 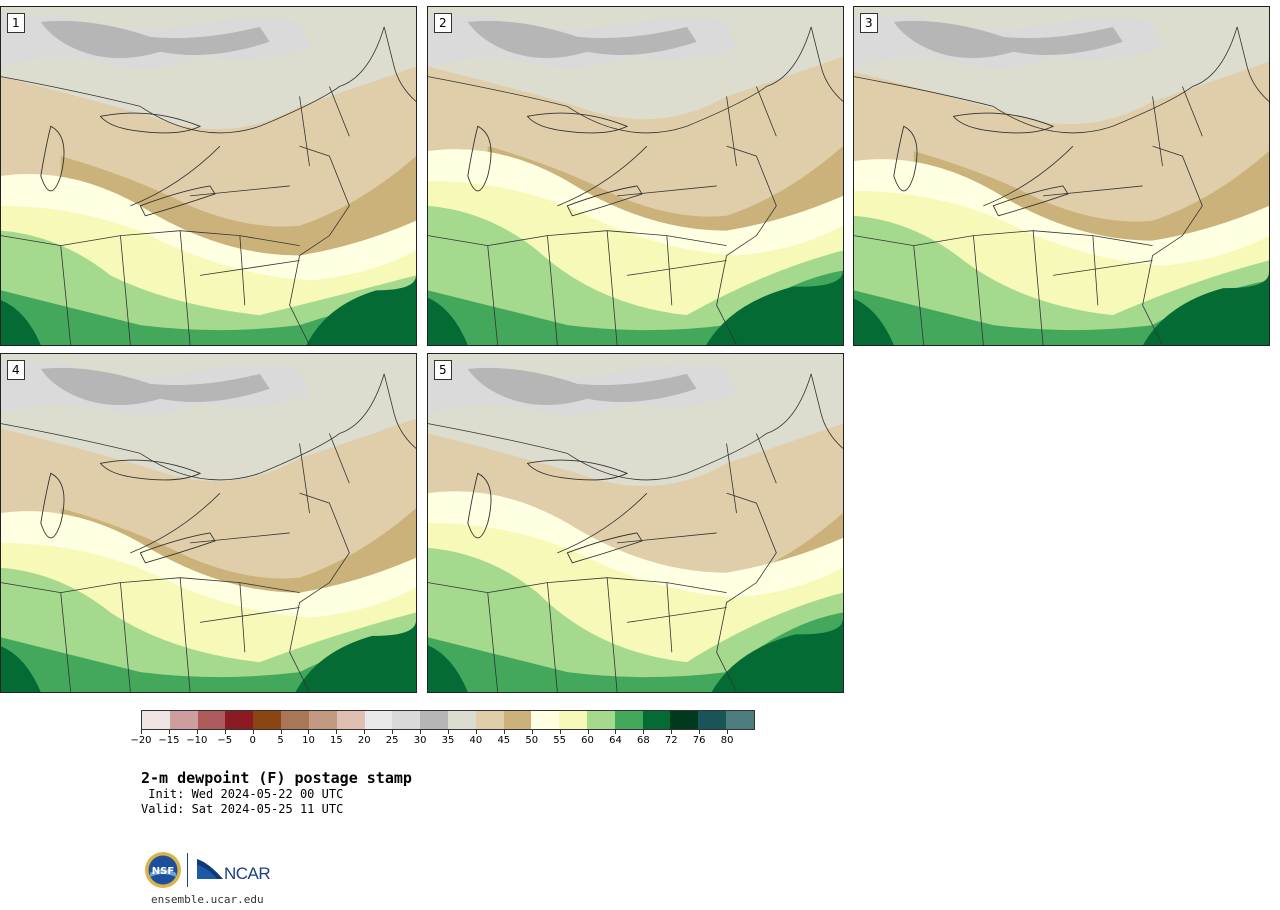 I want to click on colorbar-tick-label: 76, so click(x=699, y=740).